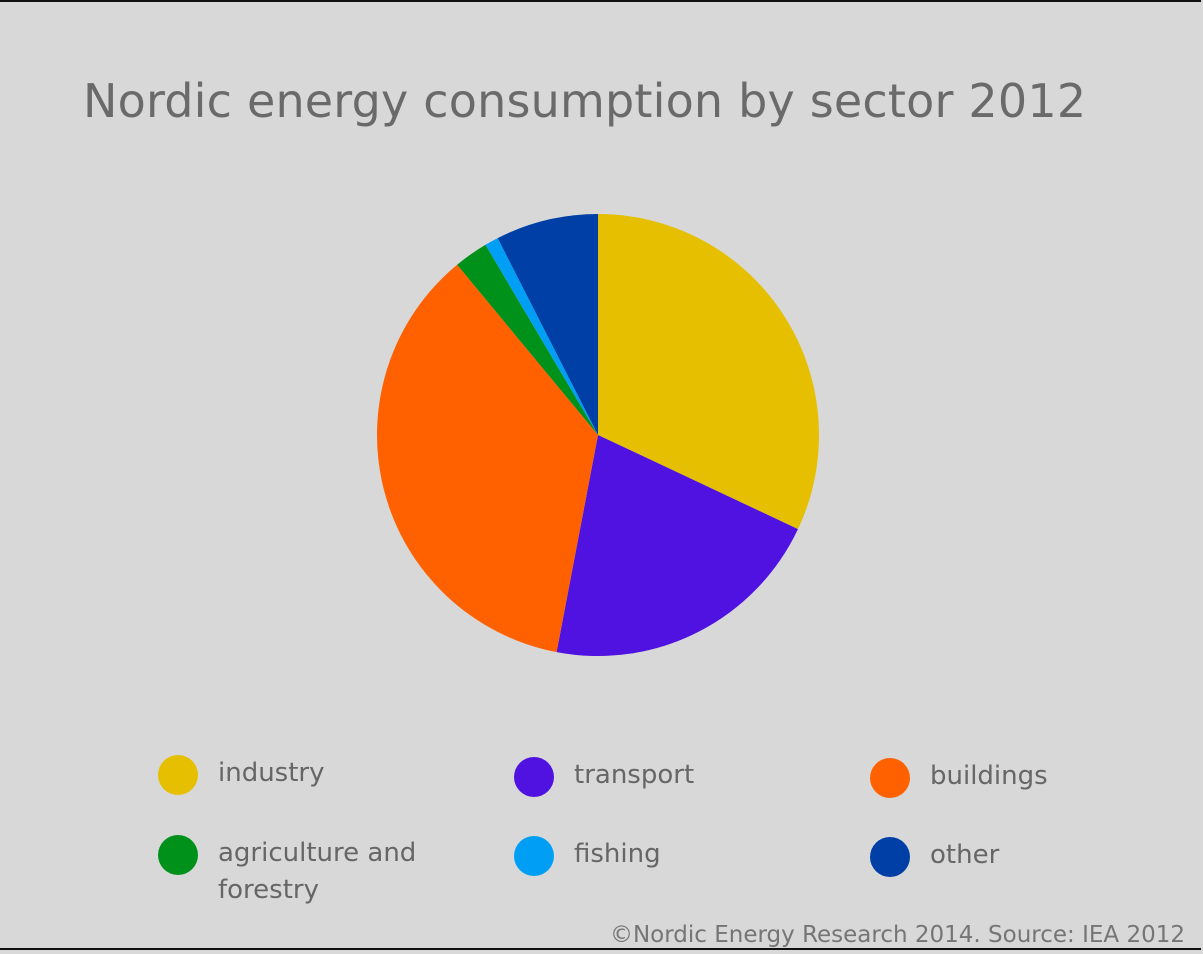  What do you see at coordinates (708, 372) in the screenshot?
I see `pie-slice-industry` at bounding box center [708, 372].